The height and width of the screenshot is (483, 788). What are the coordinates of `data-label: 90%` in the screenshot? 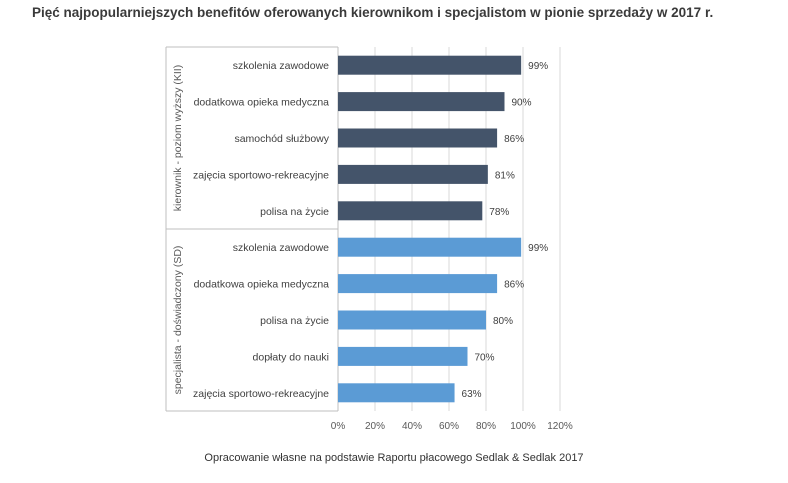 It's located at (522, 103).